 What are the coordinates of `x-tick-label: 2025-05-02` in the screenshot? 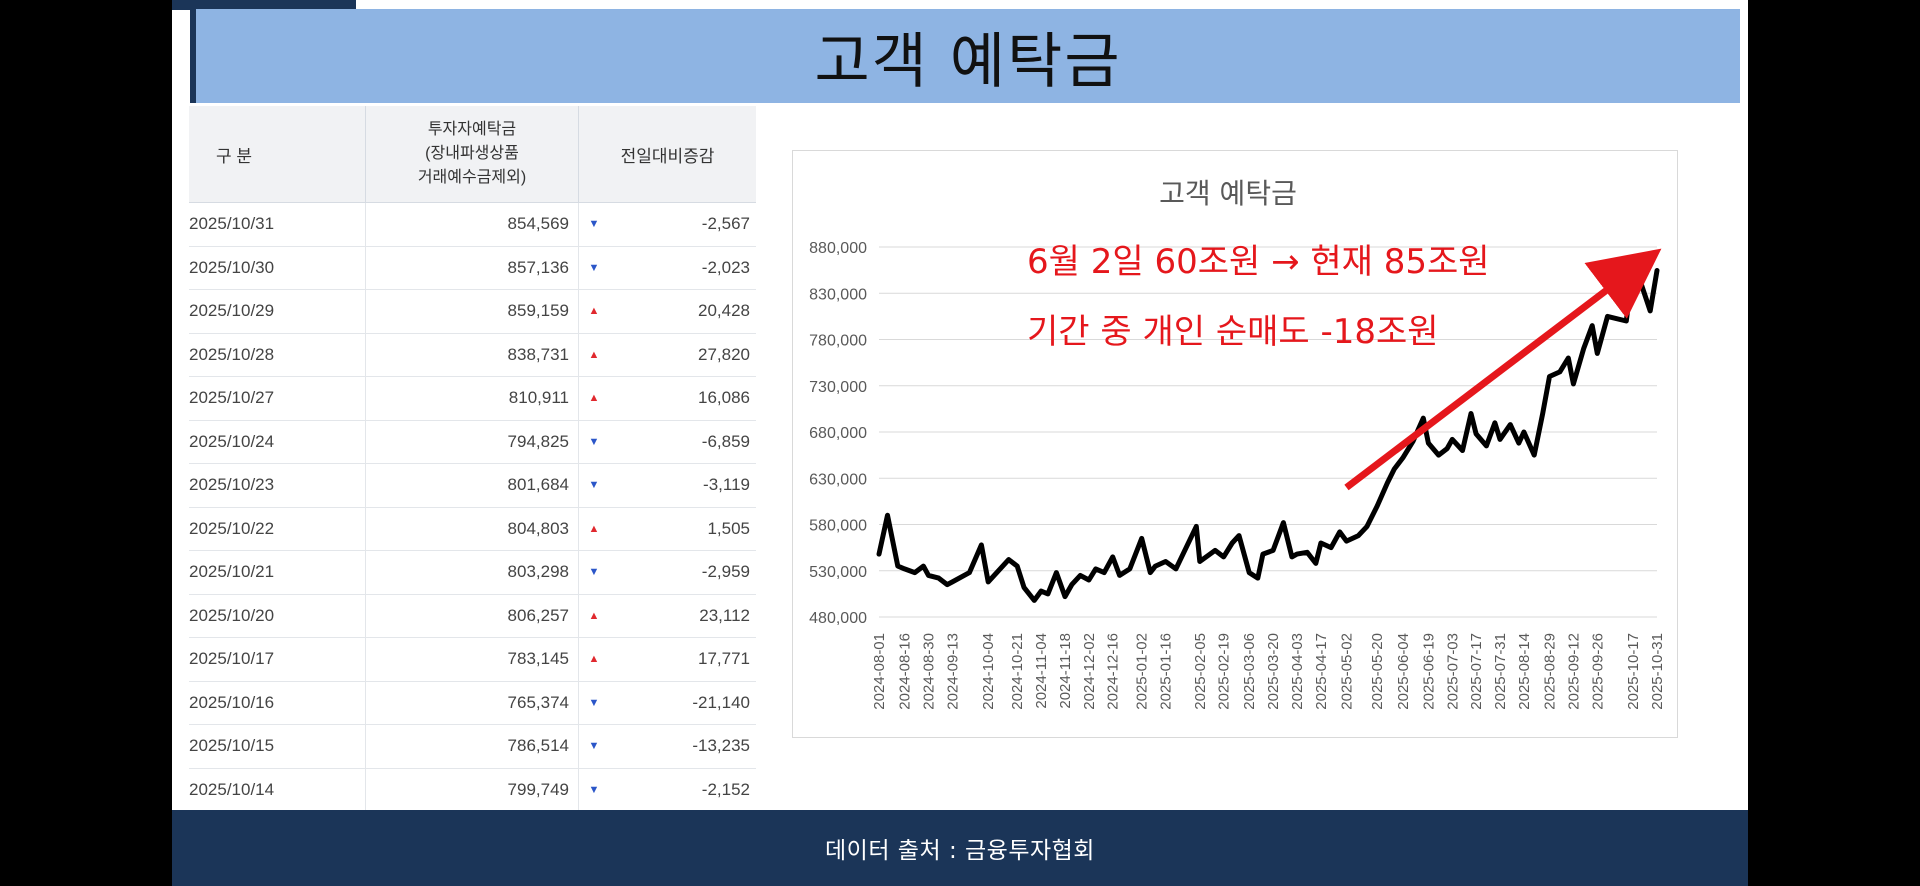 It's located at (1346, 671).